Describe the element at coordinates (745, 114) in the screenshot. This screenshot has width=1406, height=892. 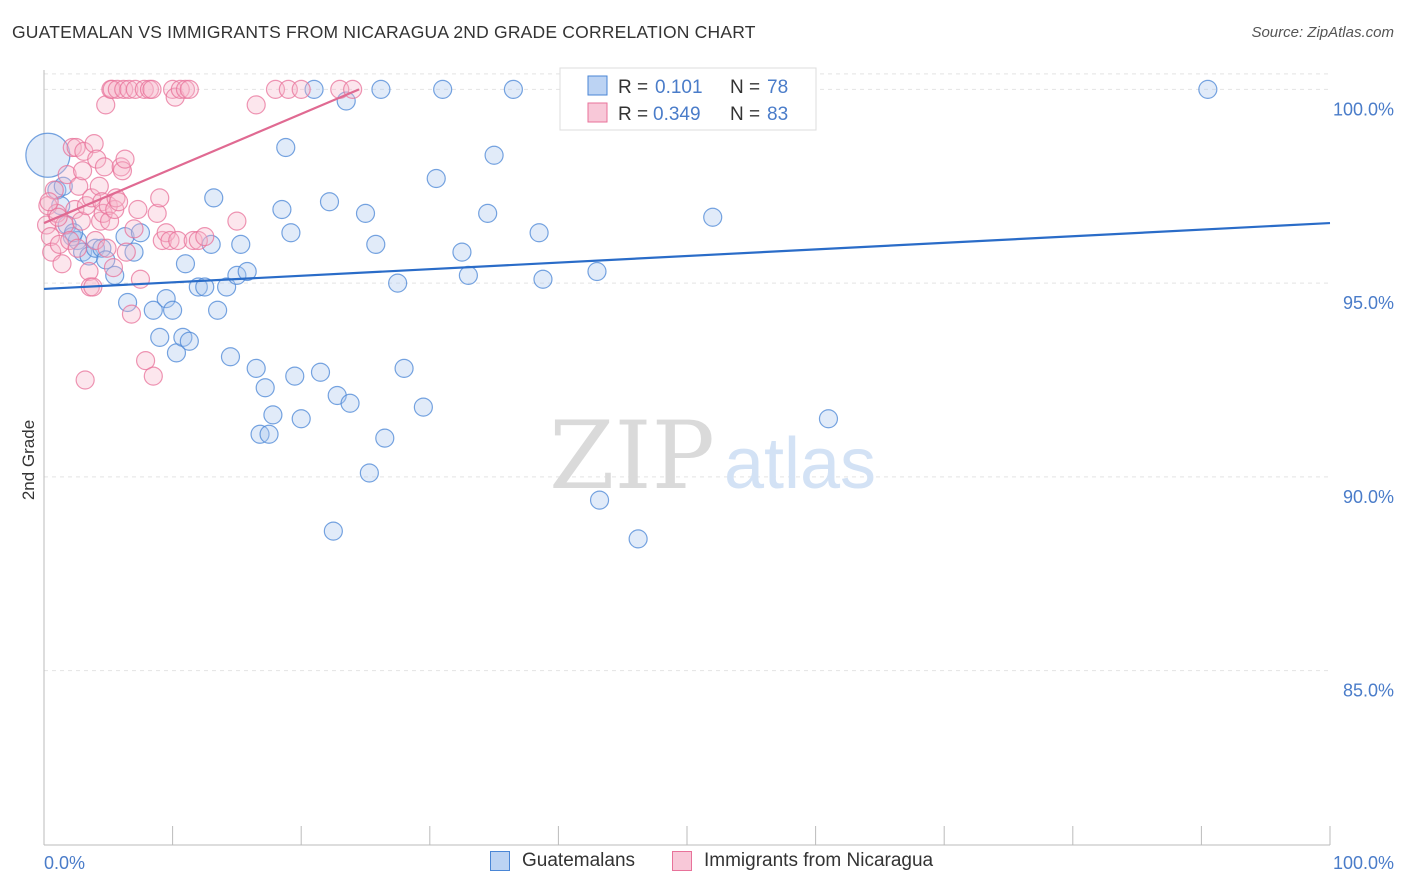
I see `legend-n-label-2: N =` at that location.